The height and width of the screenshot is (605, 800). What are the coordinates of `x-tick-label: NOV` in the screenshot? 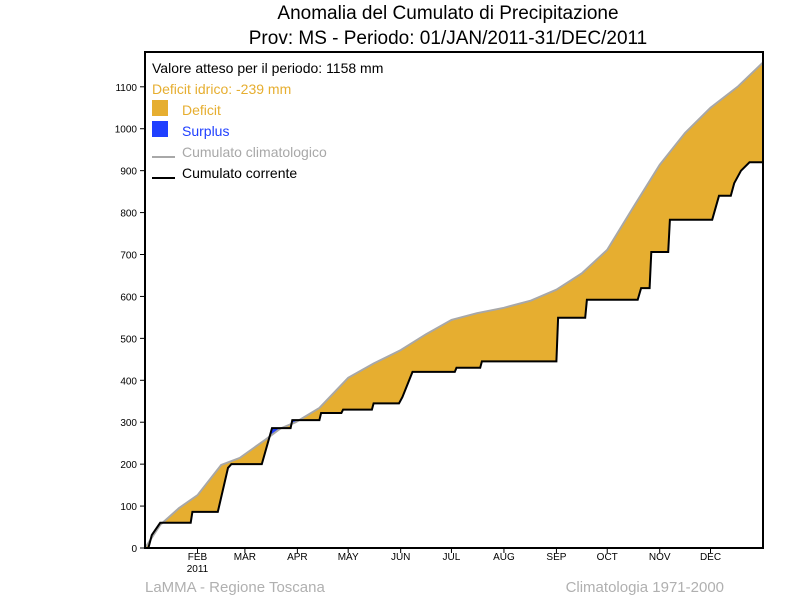 It's located at (660, 557).